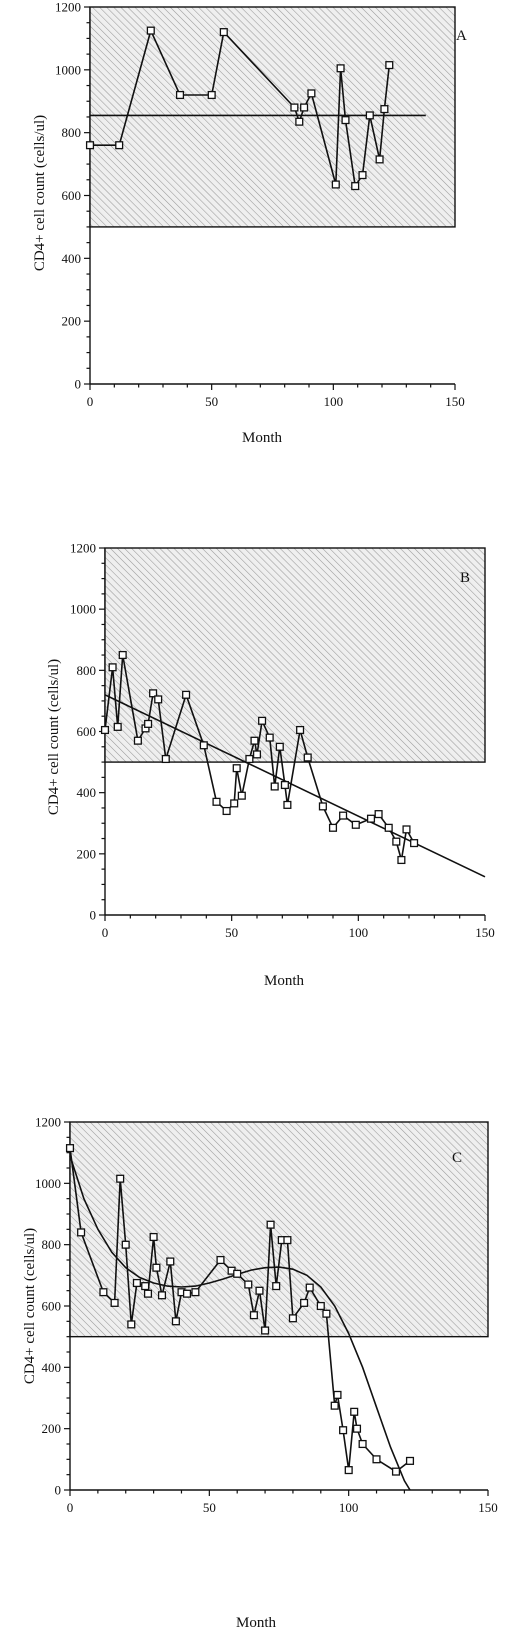 The width and height of the screenshot is (520, 1634). Describe the element at coordinates (259, 757) in the screenshot. I see `panel-b-markers` at that location.